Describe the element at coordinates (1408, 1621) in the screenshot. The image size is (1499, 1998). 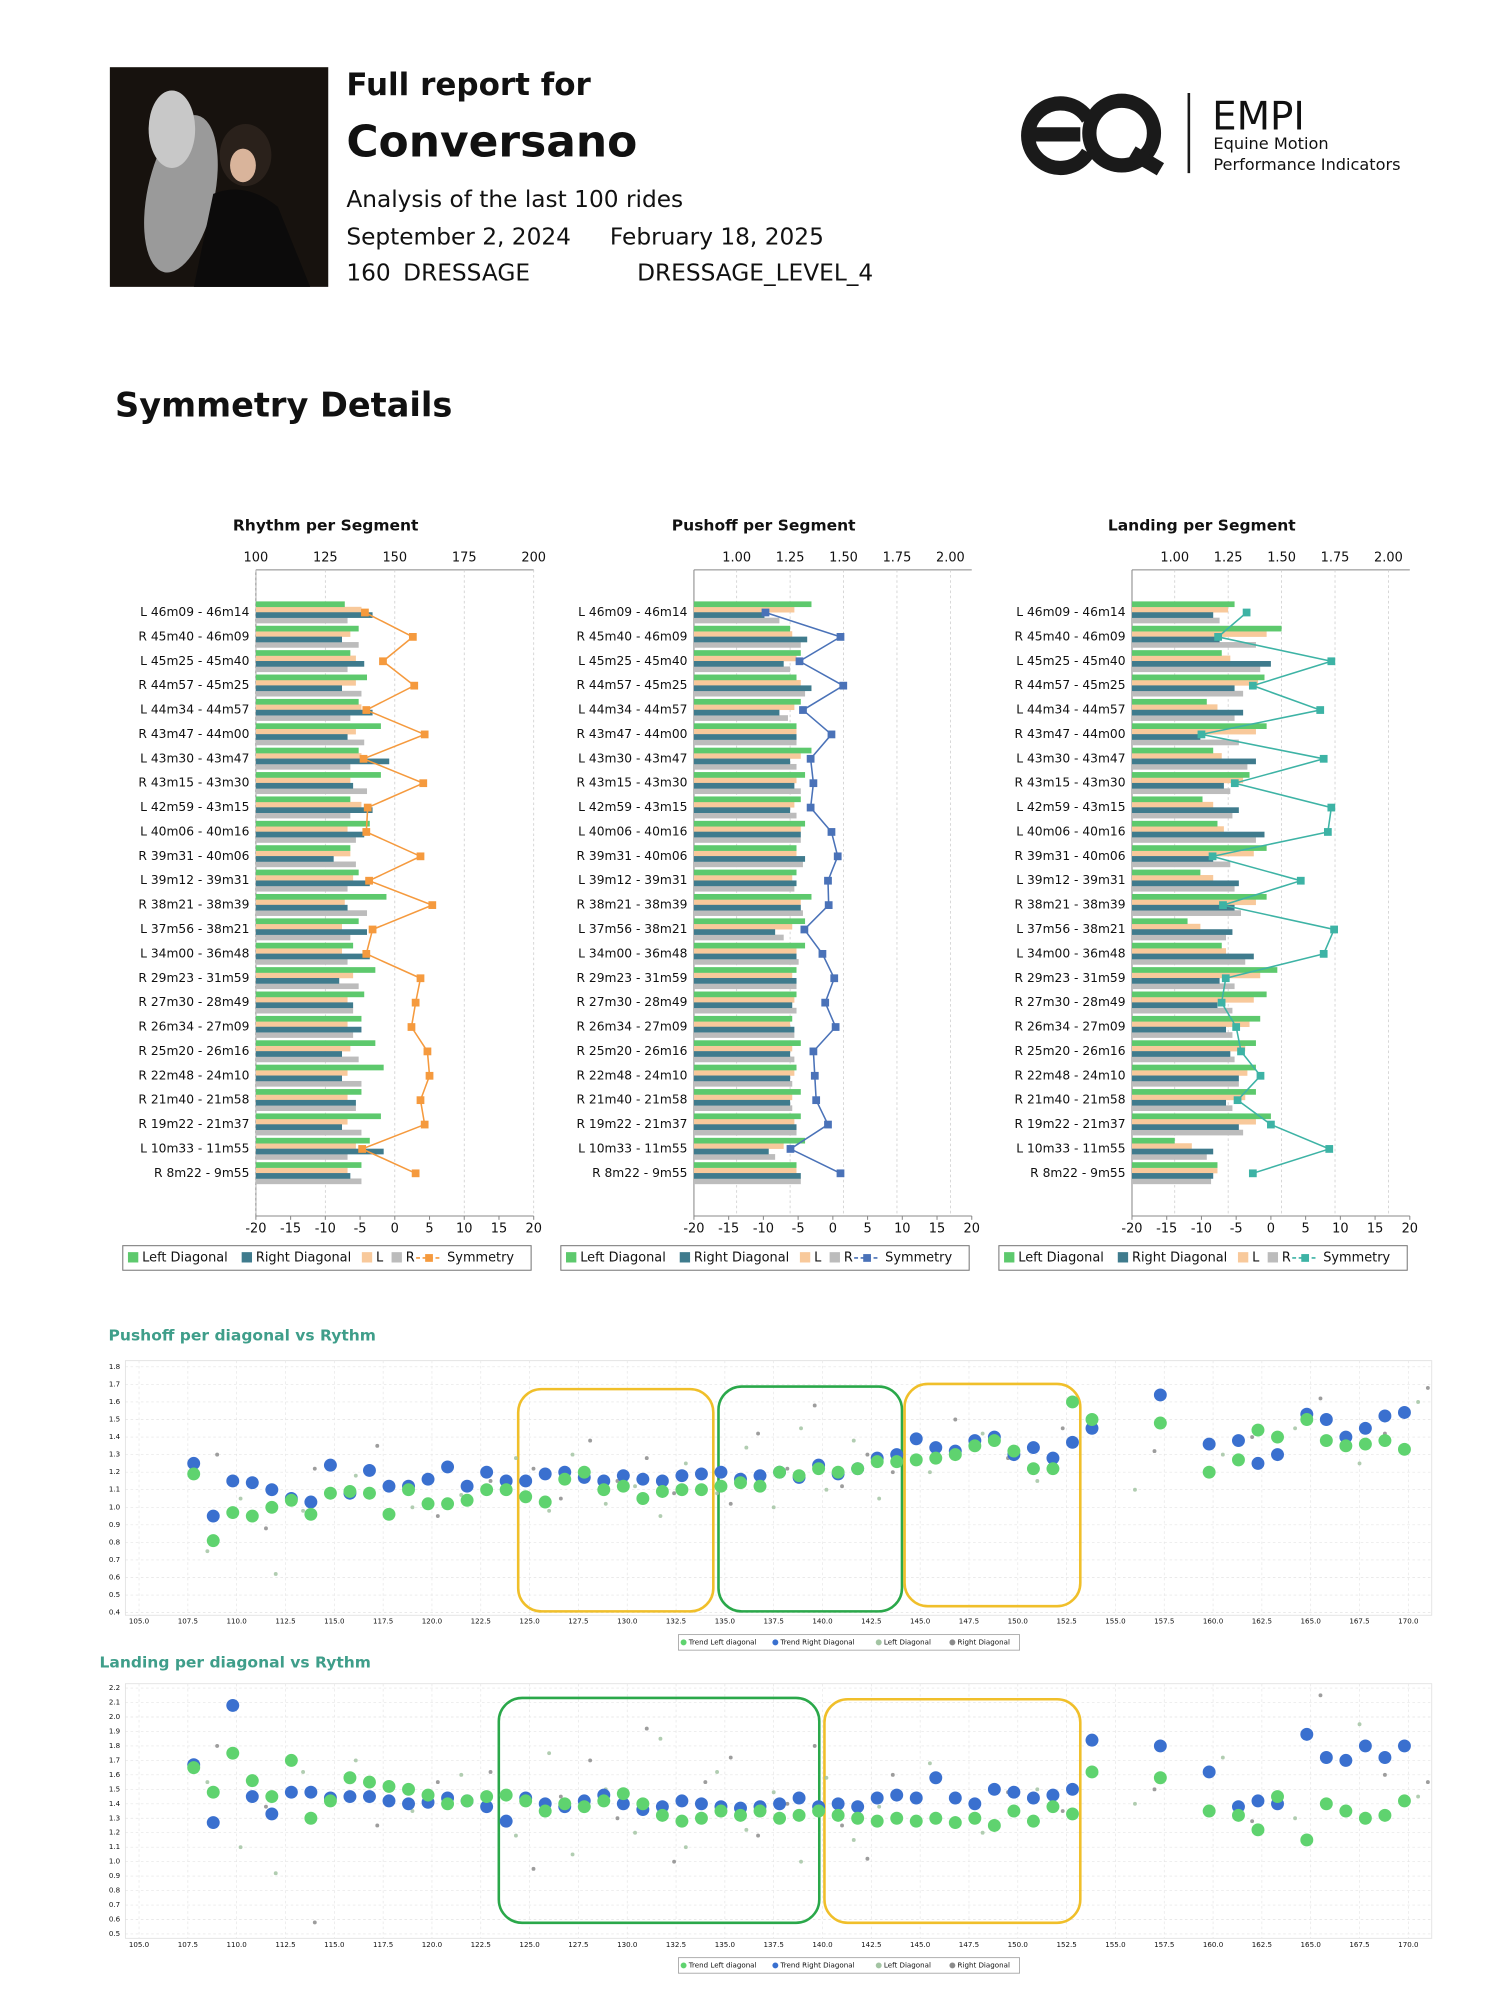
I see `x-tick-label: 170.0` at that location.